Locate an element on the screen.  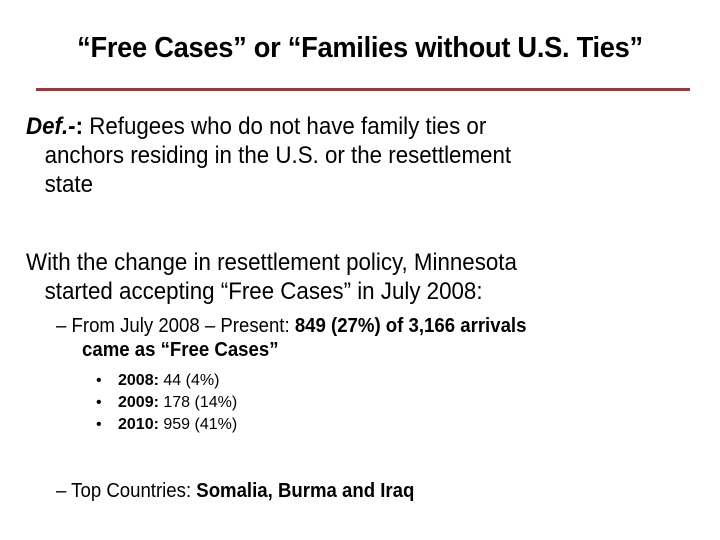
year-item-2009: • 2009: 178 (14%) is located at coordinates (166, 403).